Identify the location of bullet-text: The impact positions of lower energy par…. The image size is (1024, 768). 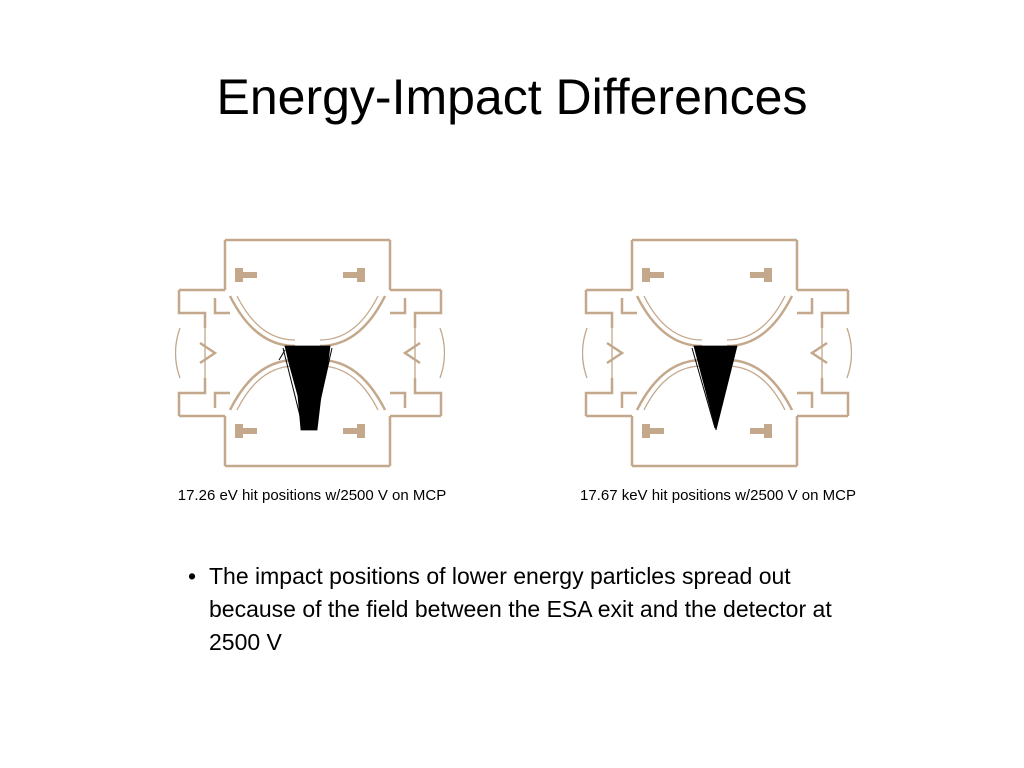
(520, 609).